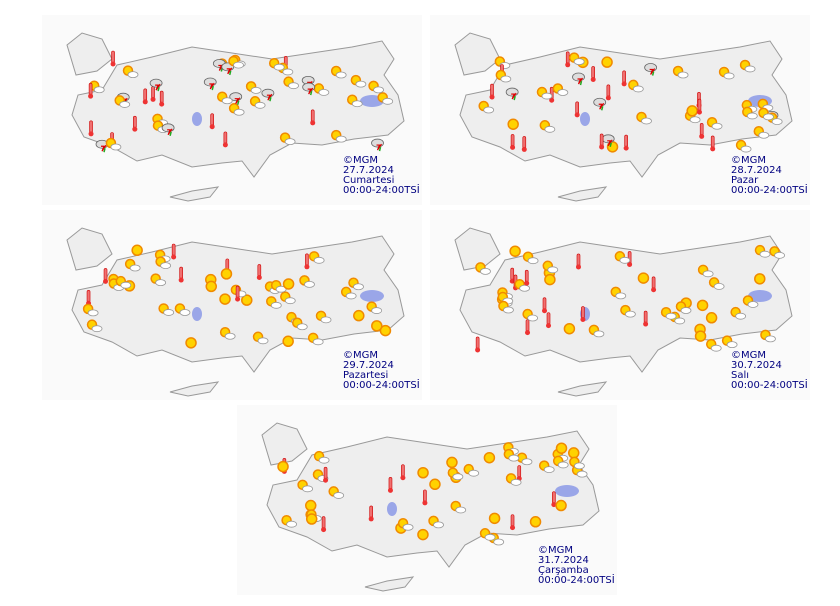  I want to click on caption-day: Pazartesi, so click(365, 375).